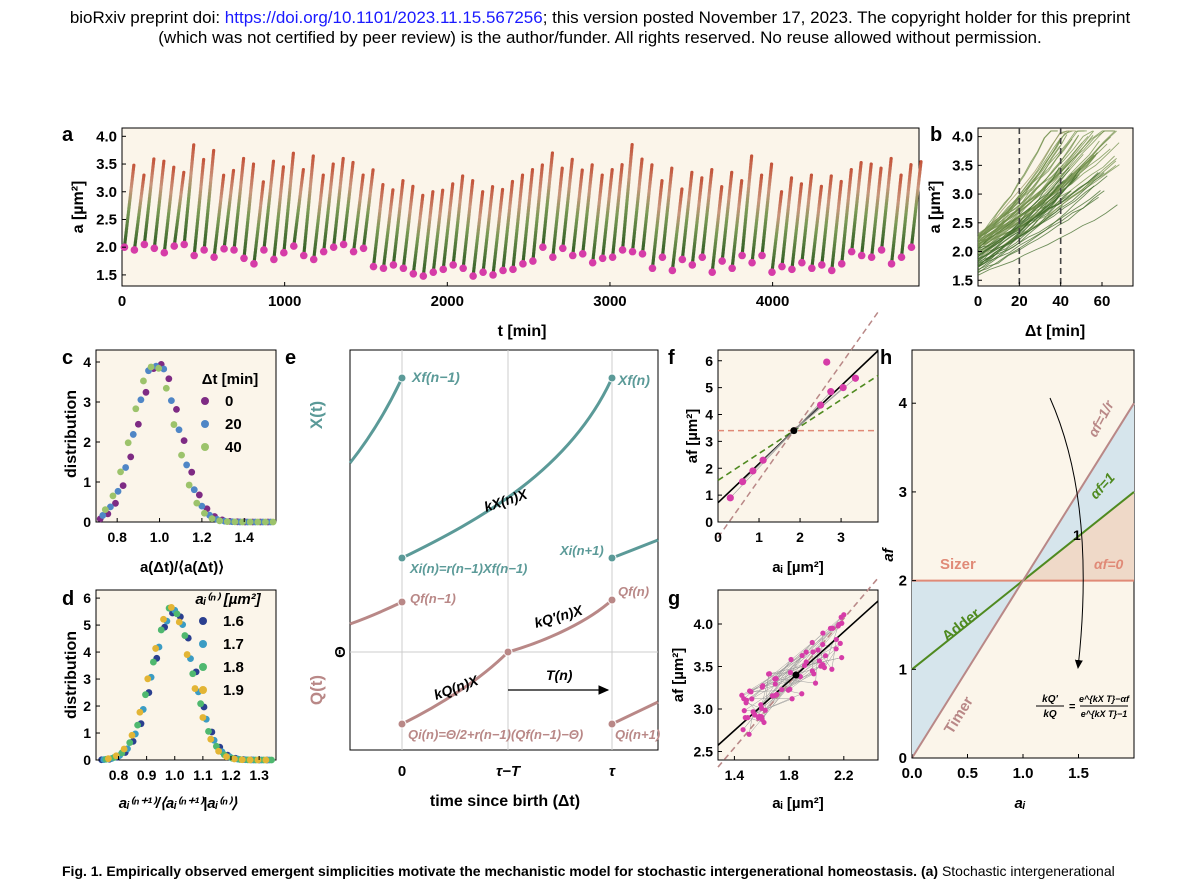  I want to click on panel-d-frame, so click(186, 675).